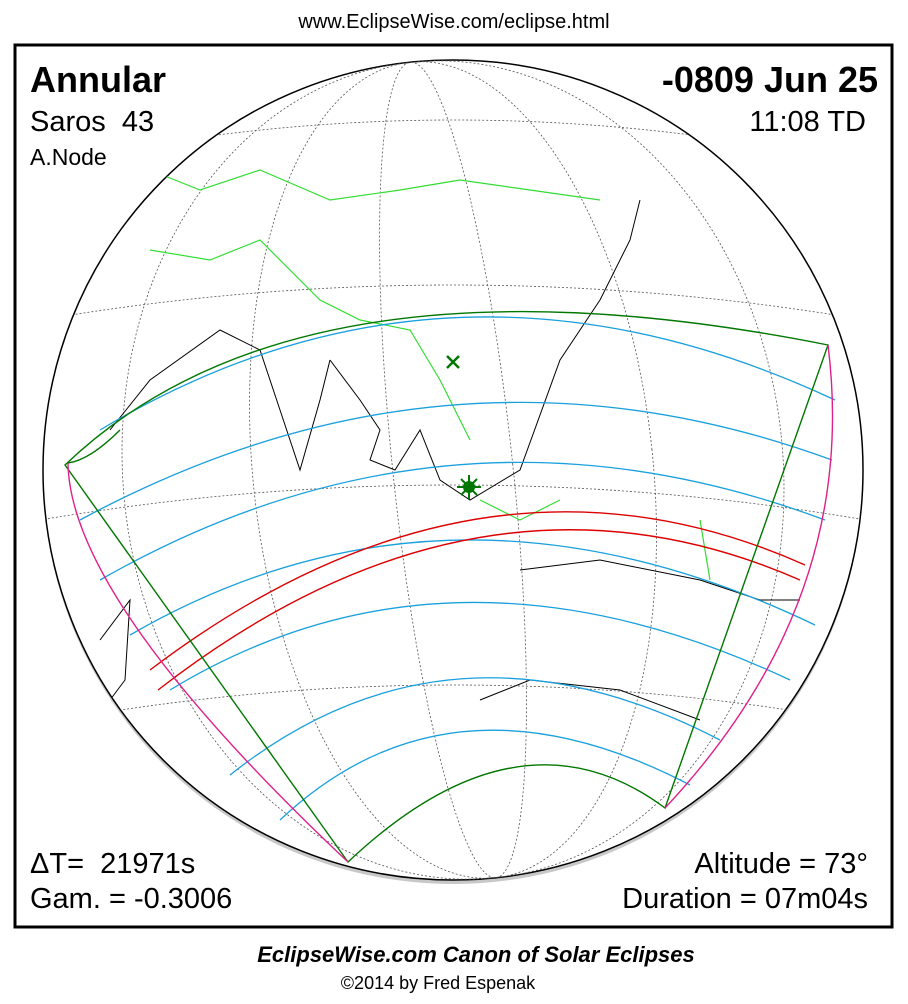  I want to click on url: www.EclipseWise.com/eclipse.html, so click(453, 22).